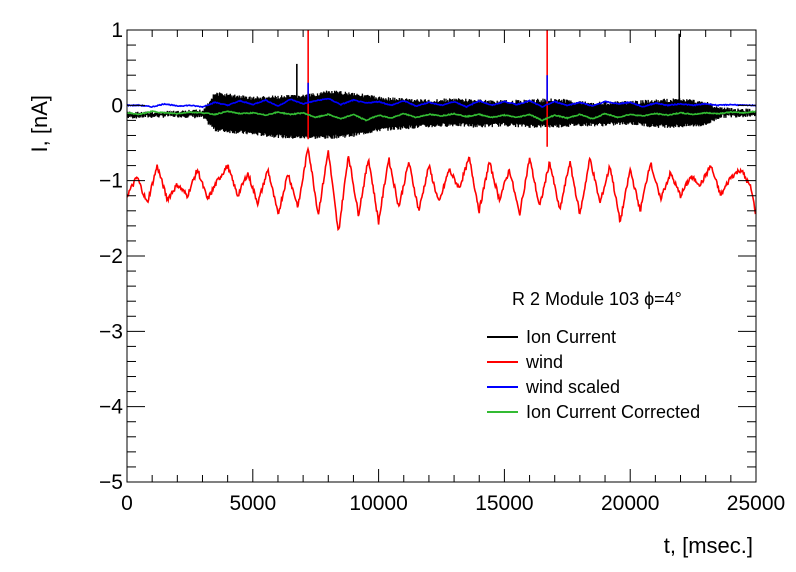 The height and width of the screenshot is (572, 796). Describe the element at coordinates (111, 331) in the screenshot. I see `y-tick-label: −3` at that location.